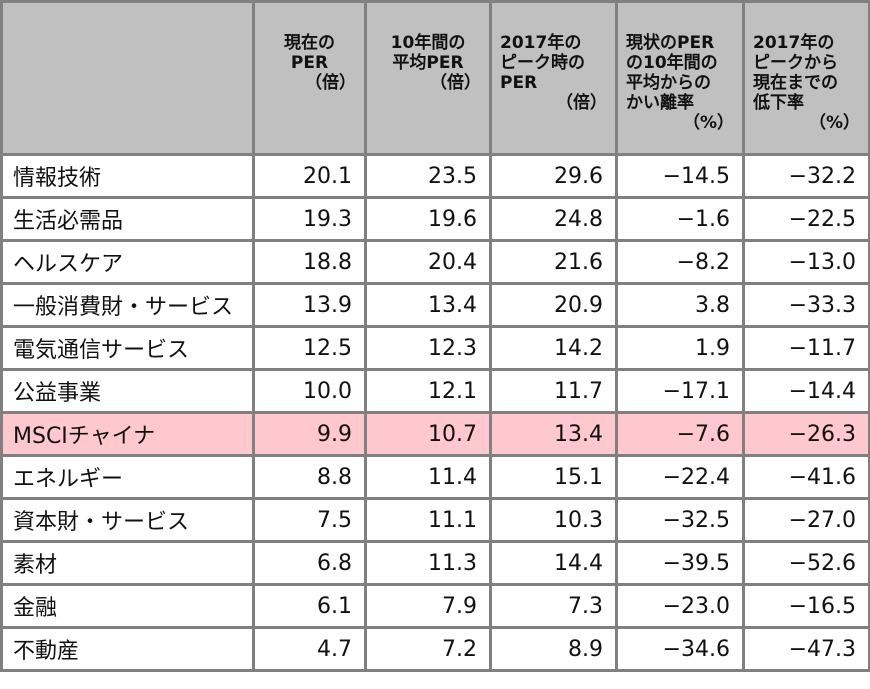 The width and height of the screenshot is (870, 689). Describe the element at coordinates (806, 520) in the screenshot. I see `decline-pct-cell: −27.0` at that location.